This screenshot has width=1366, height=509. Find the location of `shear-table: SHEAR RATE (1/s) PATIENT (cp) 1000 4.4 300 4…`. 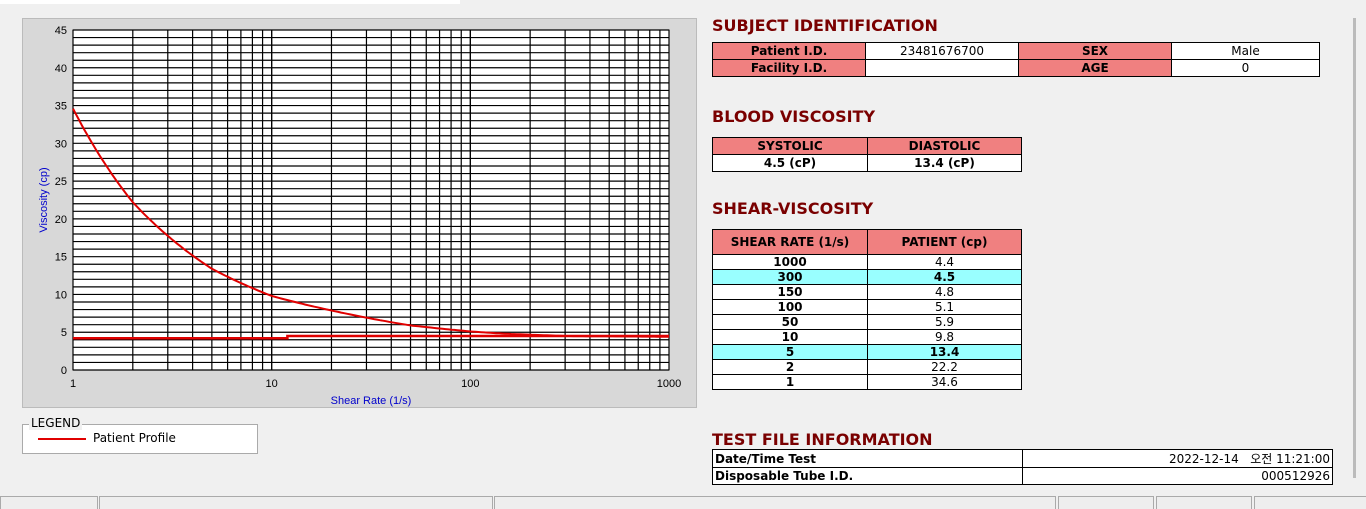

shear-table: SHEAR RATE (1/s) PATIENT (cp) 1000 4.4 300 4… is located at coordinates (867, 309).